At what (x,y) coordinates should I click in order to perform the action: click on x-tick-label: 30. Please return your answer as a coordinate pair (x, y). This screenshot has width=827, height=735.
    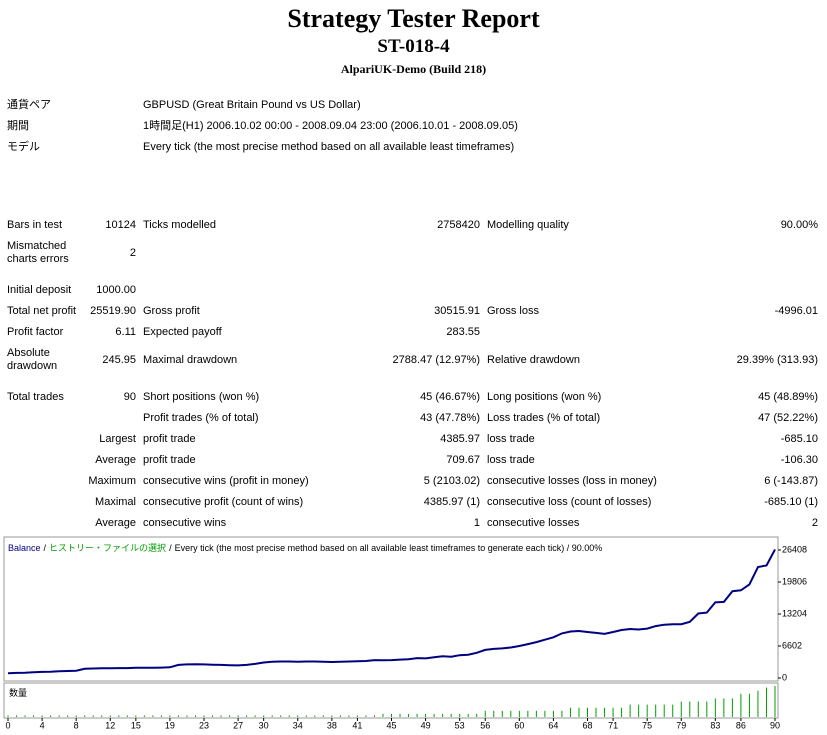
    Looking at the image, I should click on (264, 725).